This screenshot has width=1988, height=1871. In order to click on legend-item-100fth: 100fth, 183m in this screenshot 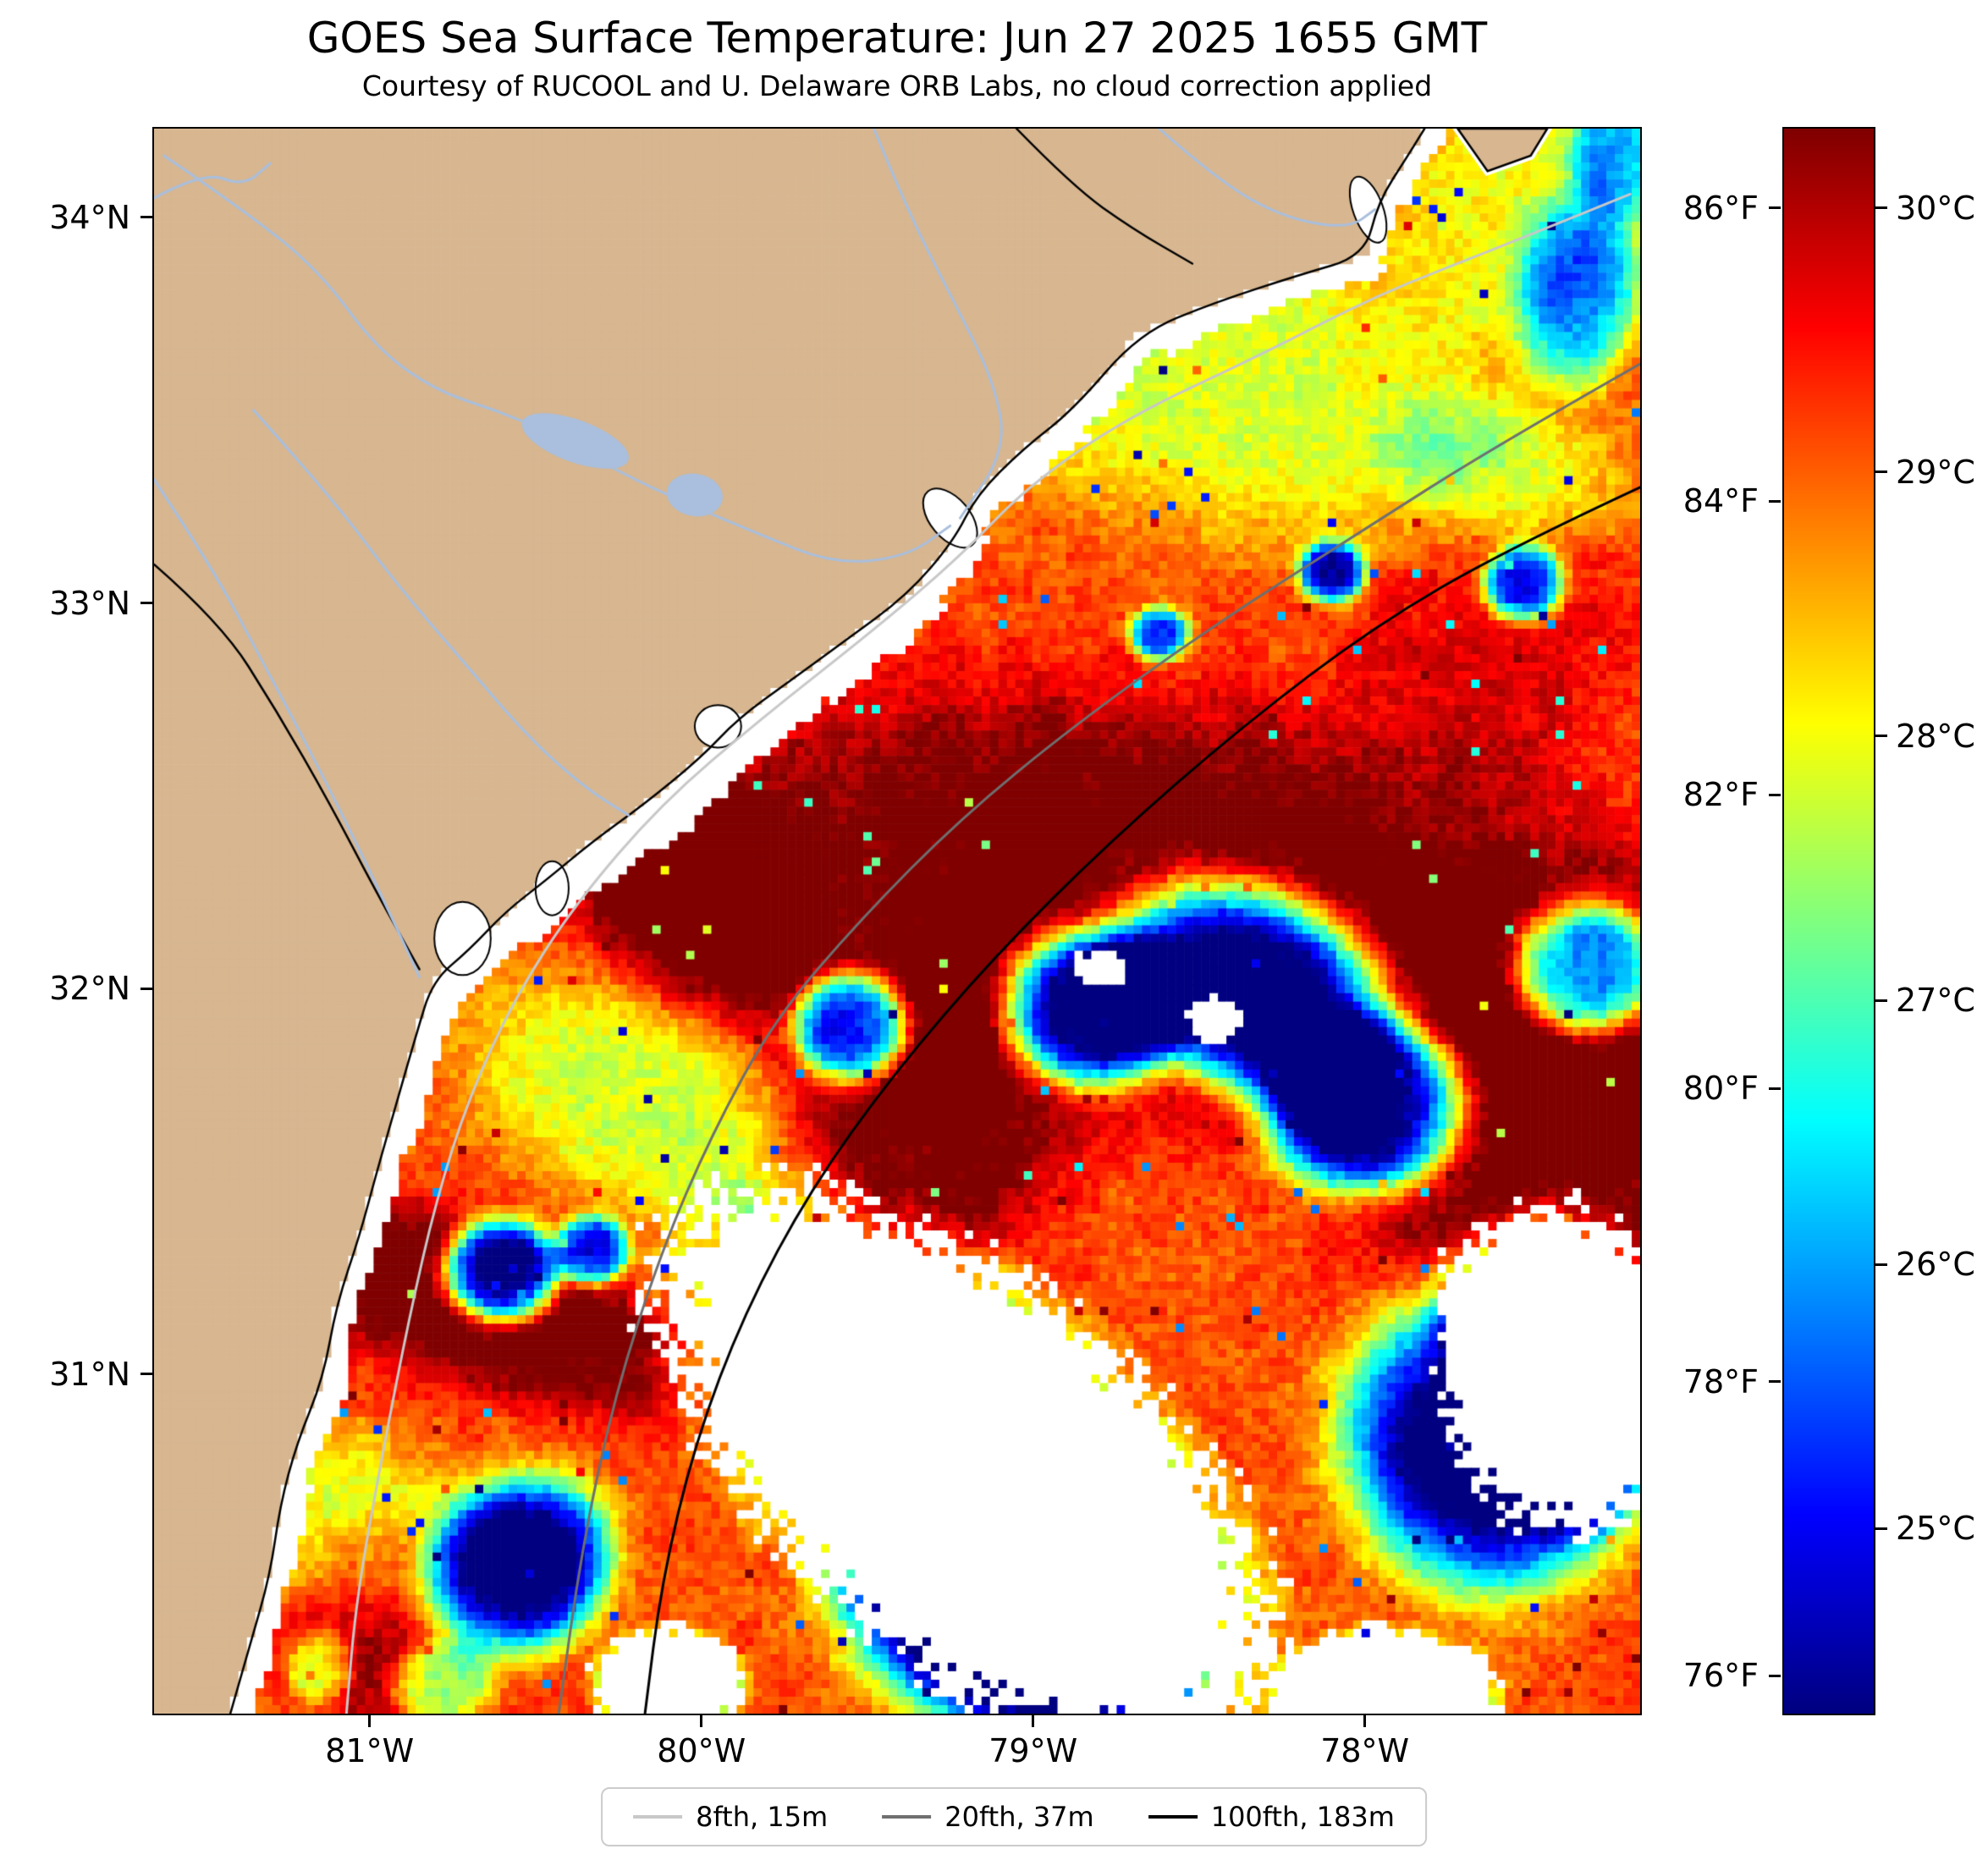, I will do `click(1271, 1817)`.